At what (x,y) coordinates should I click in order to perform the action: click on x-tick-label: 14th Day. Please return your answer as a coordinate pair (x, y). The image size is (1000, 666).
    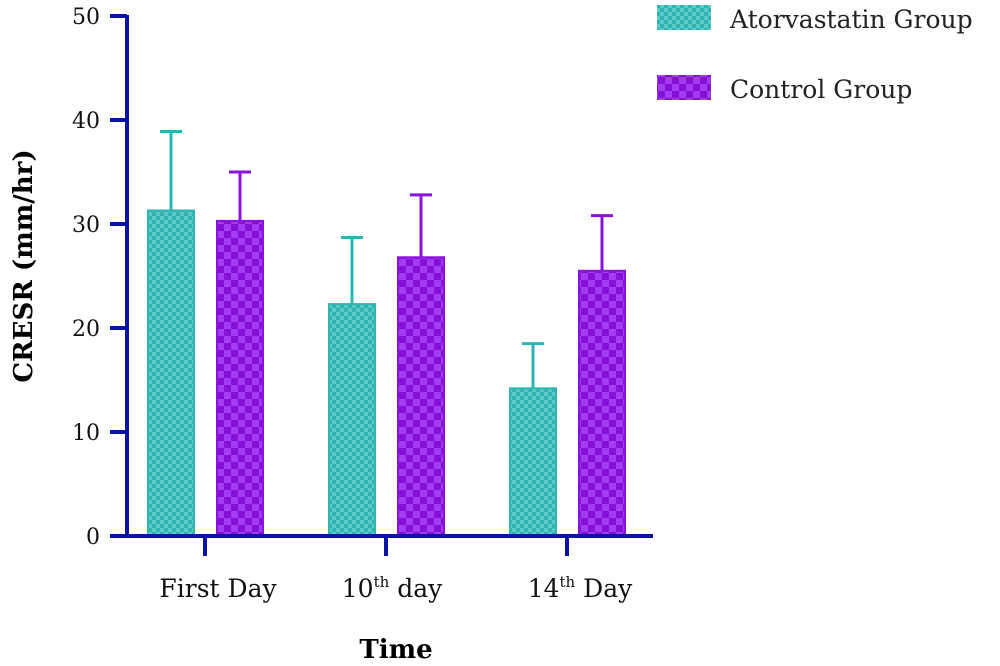
    Looking at the image, I should click on (580, 588).